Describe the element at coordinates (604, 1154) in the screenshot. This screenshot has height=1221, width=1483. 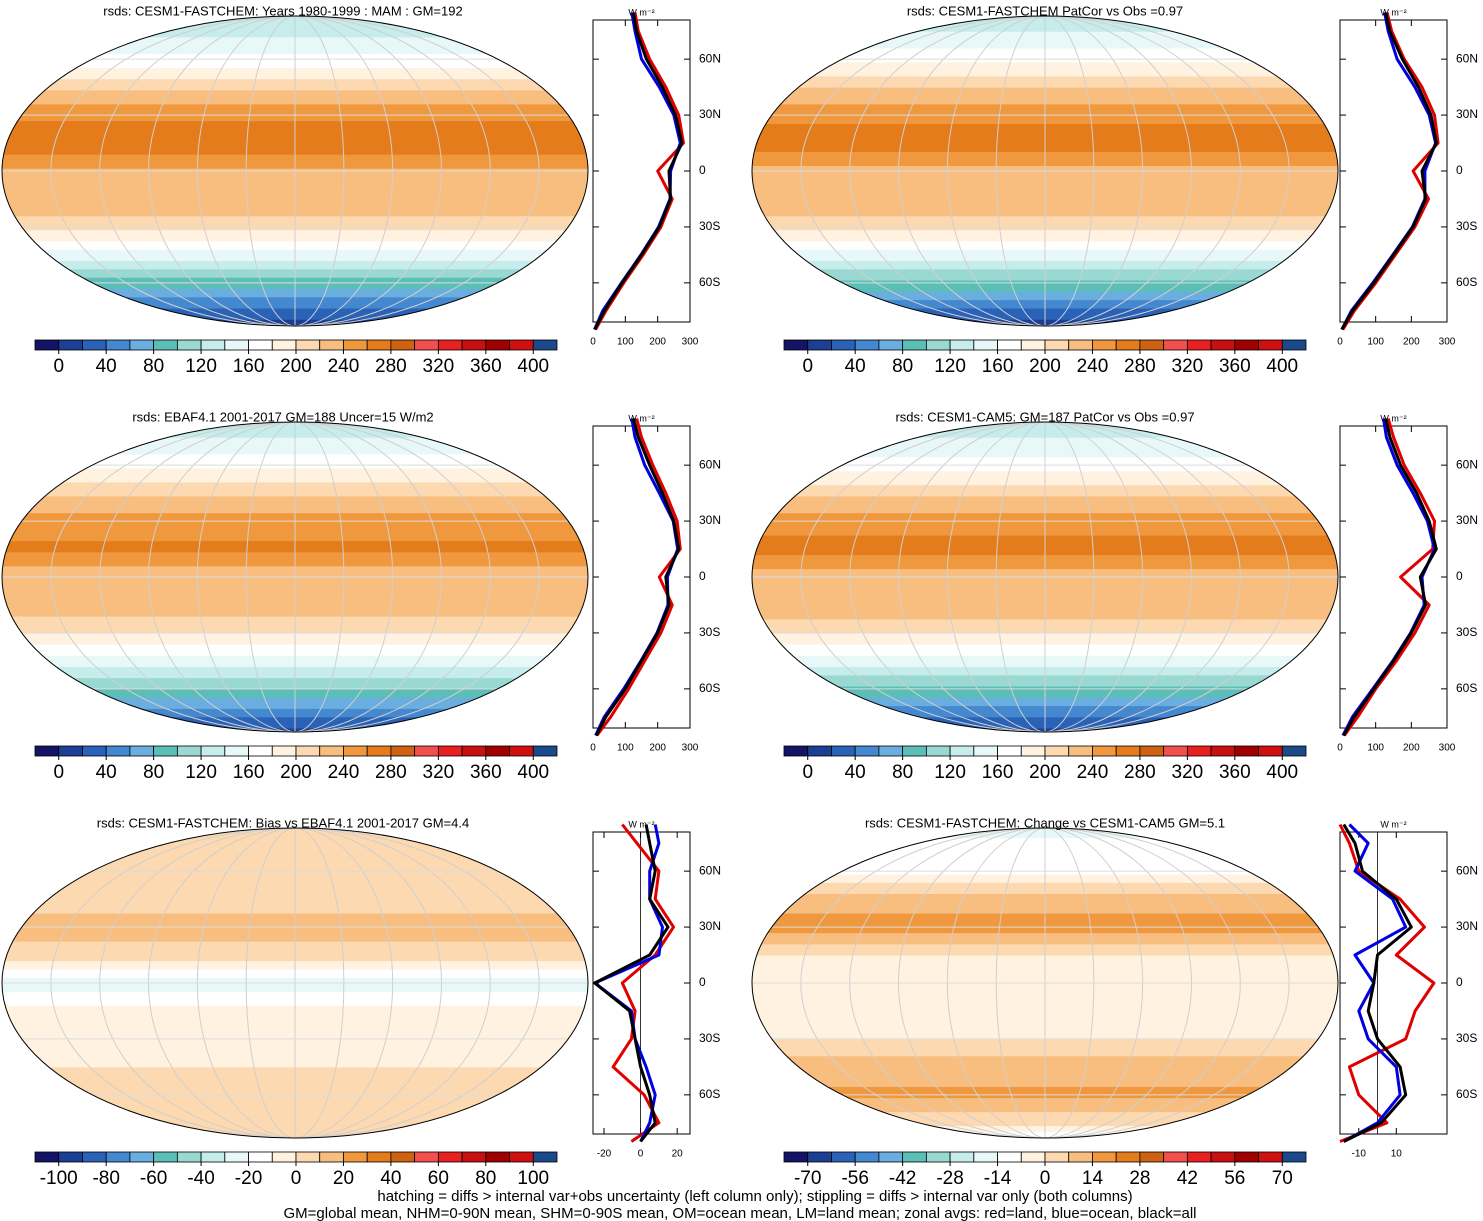
I see `x-tick-label: -20` at that location.